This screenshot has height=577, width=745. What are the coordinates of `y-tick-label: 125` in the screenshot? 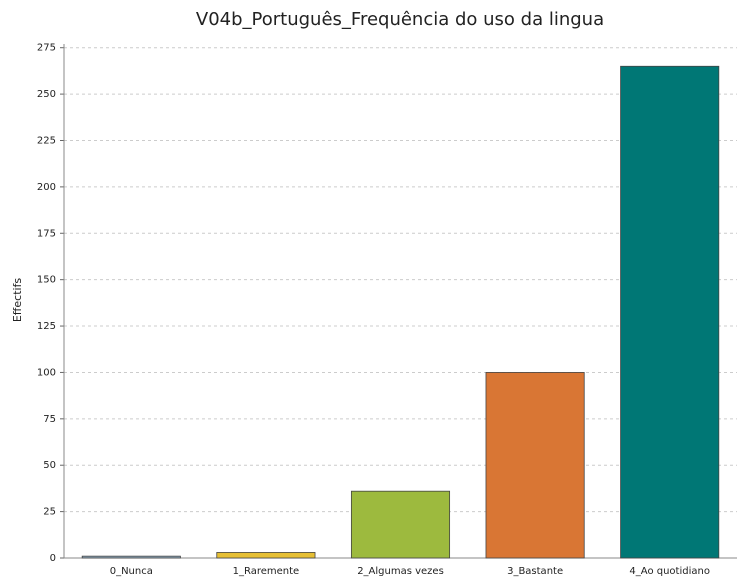 It's located at (46, 326).